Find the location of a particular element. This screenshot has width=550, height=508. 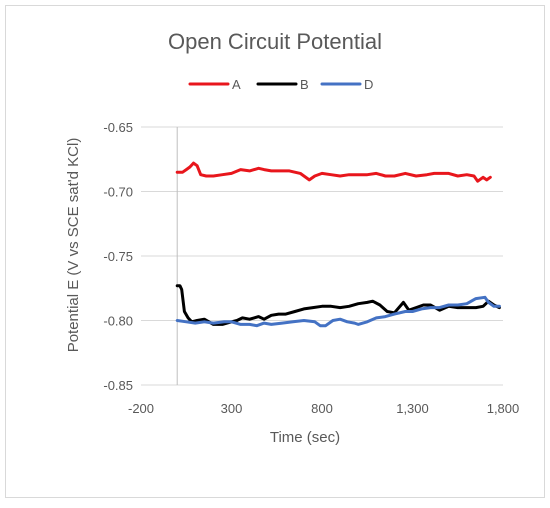

y-tick-label: -0.85 is located at coordinates (118, 385).